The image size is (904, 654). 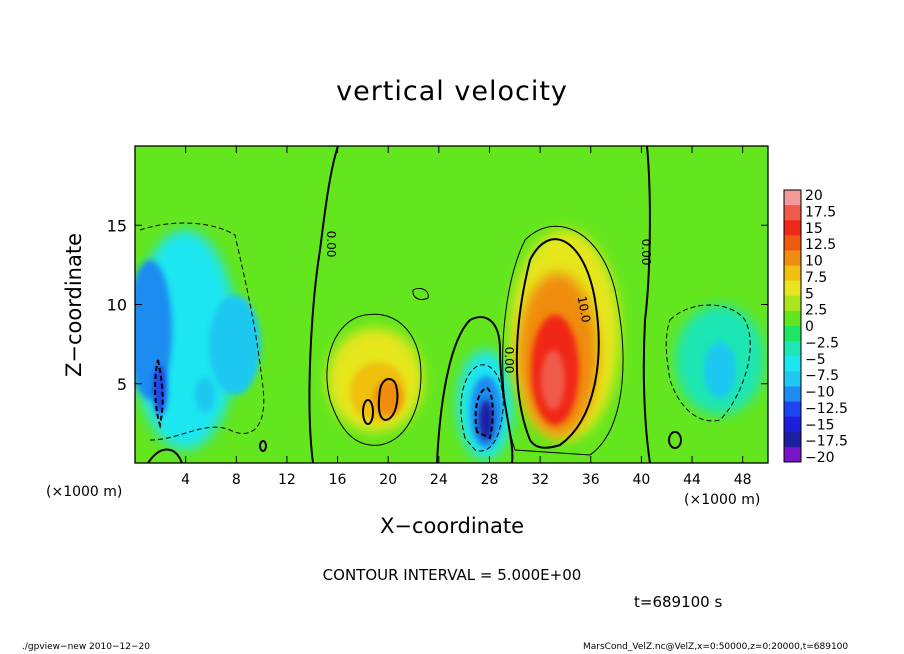 What do you see at coordinates (814, 196) in the screenshot?
I see `colorbar-label: 20` at bounding box center [814, 196].